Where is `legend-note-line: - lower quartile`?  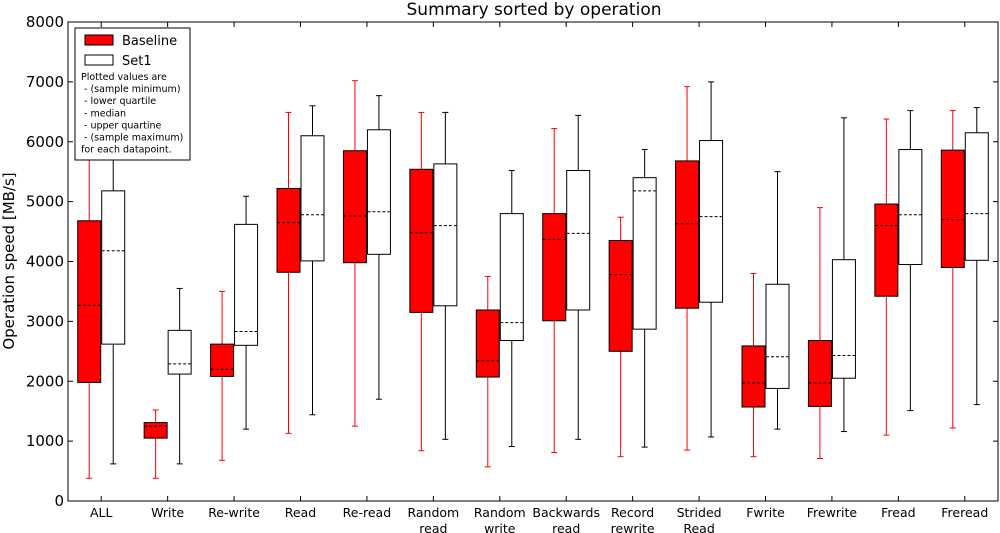
legend-note-line: - lower quartile is located at coordinates (118, 101).